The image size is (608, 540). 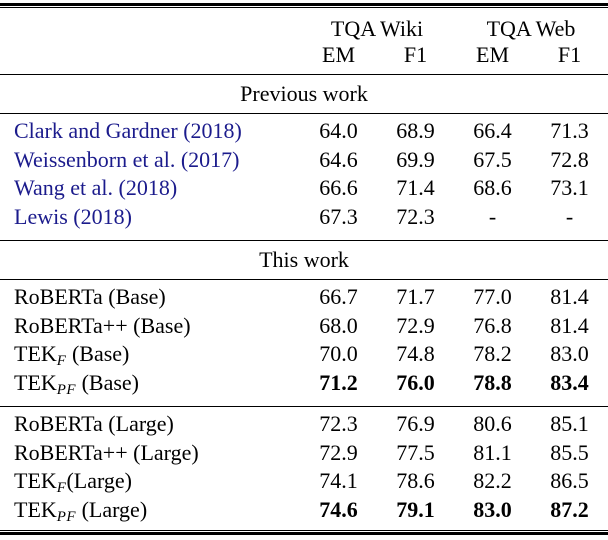 I want to click on bottom-double-rule, so click(x=304, y=532).